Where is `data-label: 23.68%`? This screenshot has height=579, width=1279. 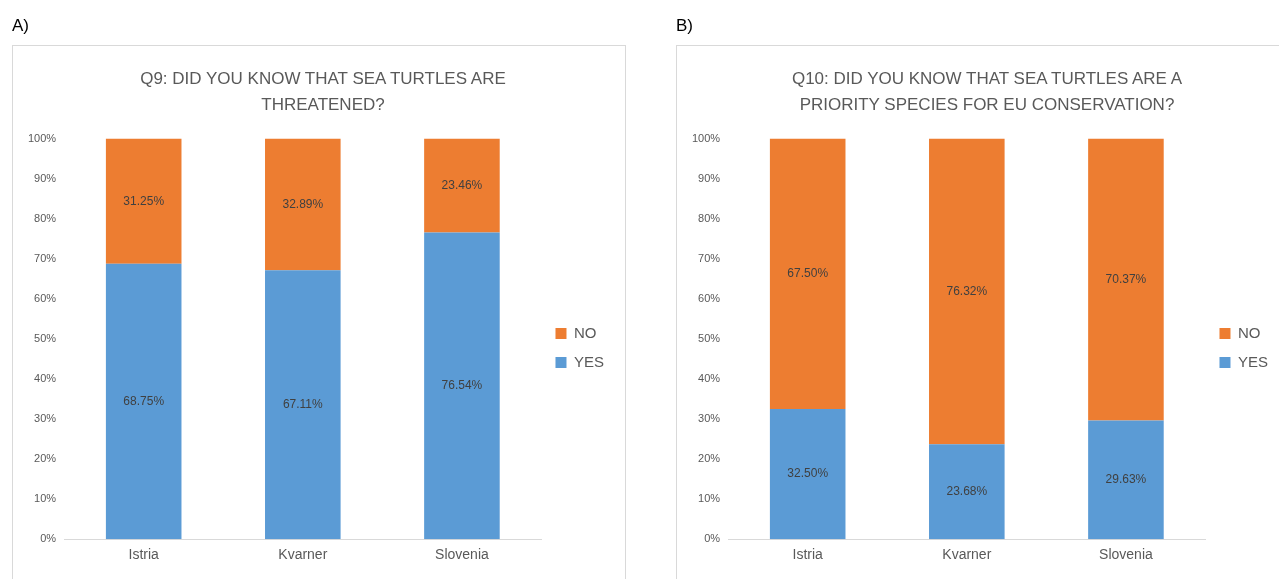
data-label: 23.68% is located at coordinates (967, 491).